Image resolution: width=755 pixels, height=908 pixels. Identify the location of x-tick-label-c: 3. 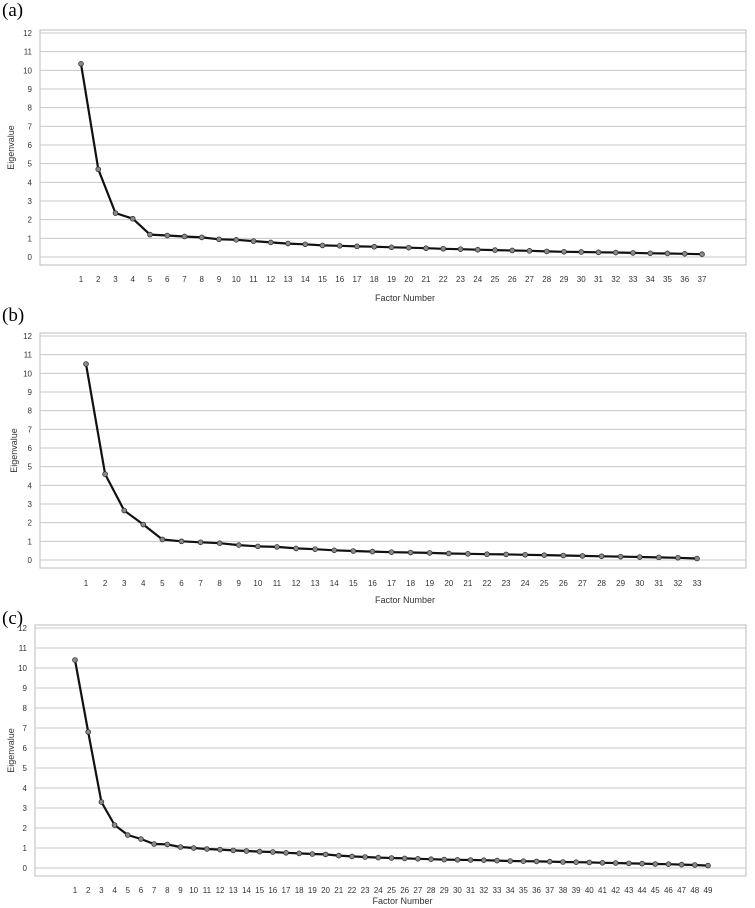
(101, 890).